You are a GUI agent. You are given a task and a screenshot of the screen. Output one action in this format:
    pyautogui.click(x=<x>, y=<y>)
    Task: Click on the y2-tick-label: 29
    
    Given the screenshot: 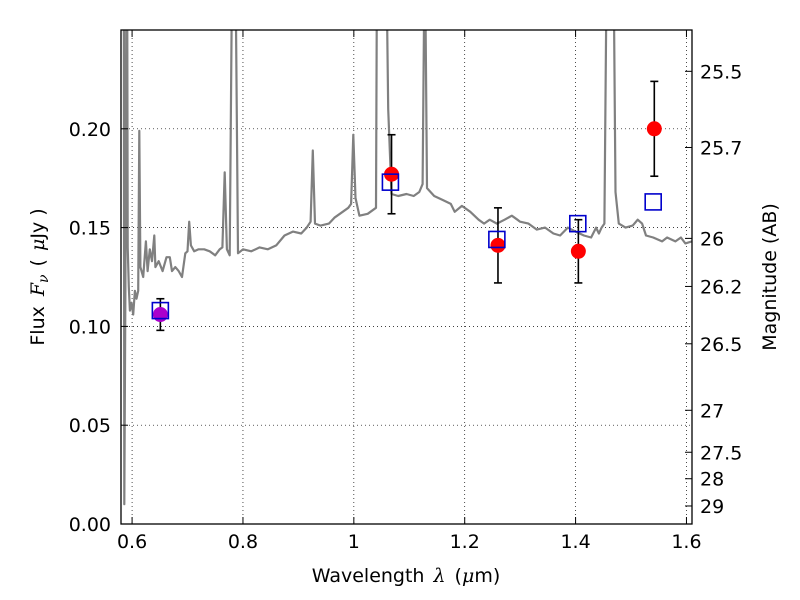 What is the action you would take?
    pyautogui.click(x=712, y=507)
    